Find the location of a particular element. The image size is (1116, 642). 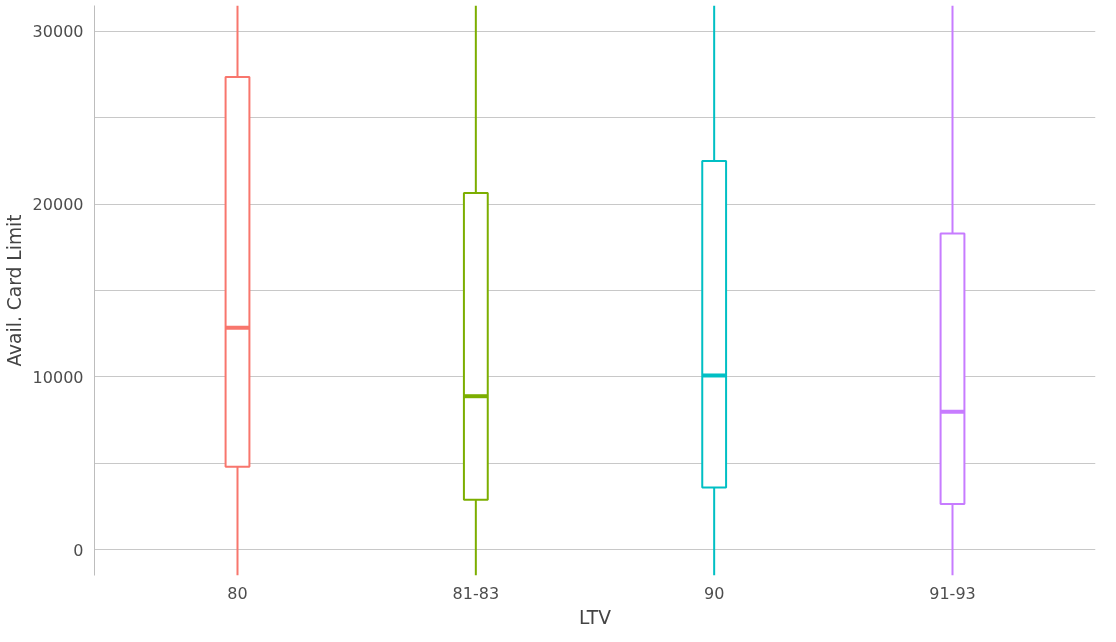

x-tick-label: 90 is located at coordinates (714, 593).